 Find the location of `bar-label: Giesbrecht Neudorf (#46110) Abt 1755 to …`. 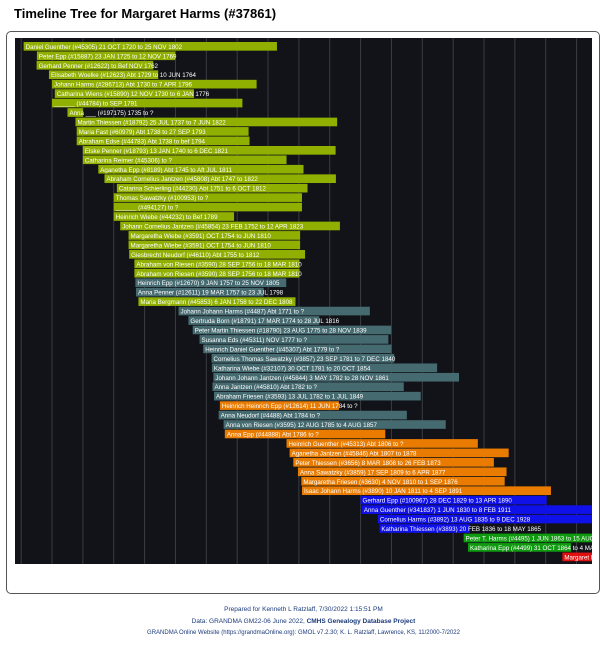

bar-label: Giesbrecht Neudorf (#46110) Abt 1755 to … is located at coordinates (195, 255).